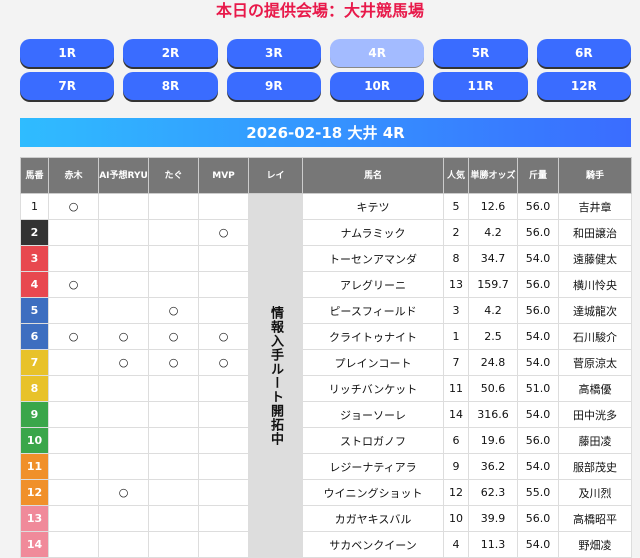 This screenshot has height=558, width=640. Describe the element at coordinates (595, 284) in the screenshot. I see `jockey: 横川怜央` at that location.